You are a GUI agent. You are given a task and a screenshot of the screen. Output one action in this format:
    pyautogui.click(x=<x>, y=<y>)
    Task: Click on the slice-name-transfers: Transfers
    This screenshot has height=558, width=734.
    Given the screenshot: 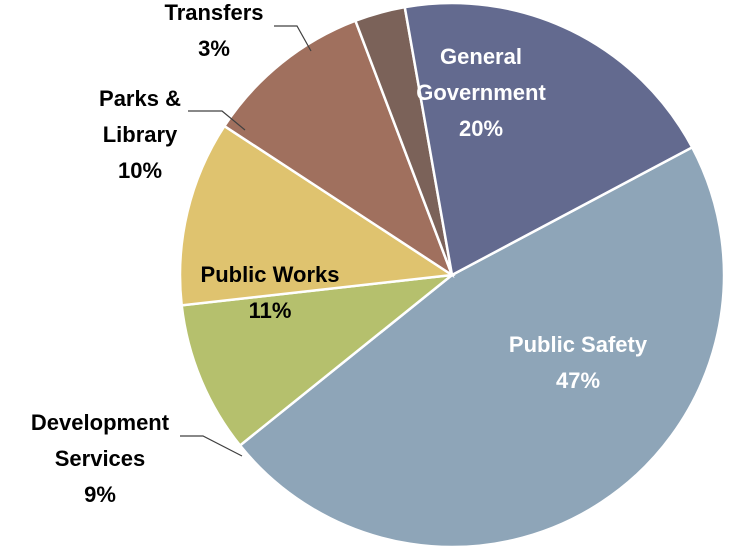 What is the action you would take?
    pyautogui.click(x=213, y=12)
    